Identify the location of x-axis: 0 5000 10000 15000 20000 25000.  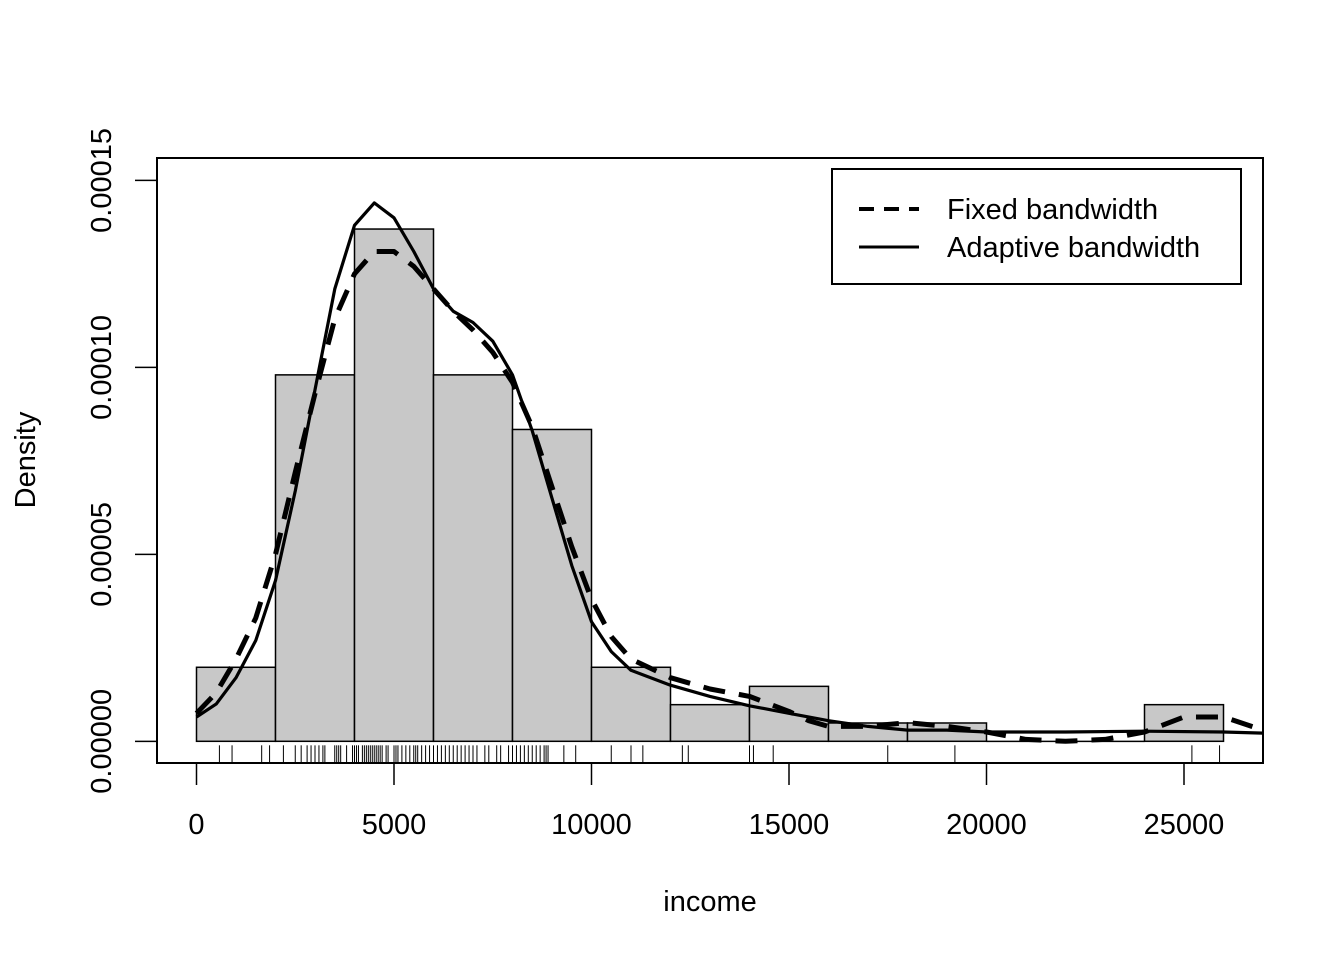
(706, 801).